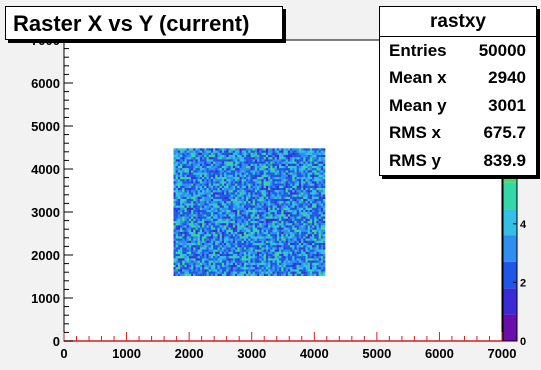 The image size is (541, 370). I want to click on color-scale-segment, so click(510, 196).